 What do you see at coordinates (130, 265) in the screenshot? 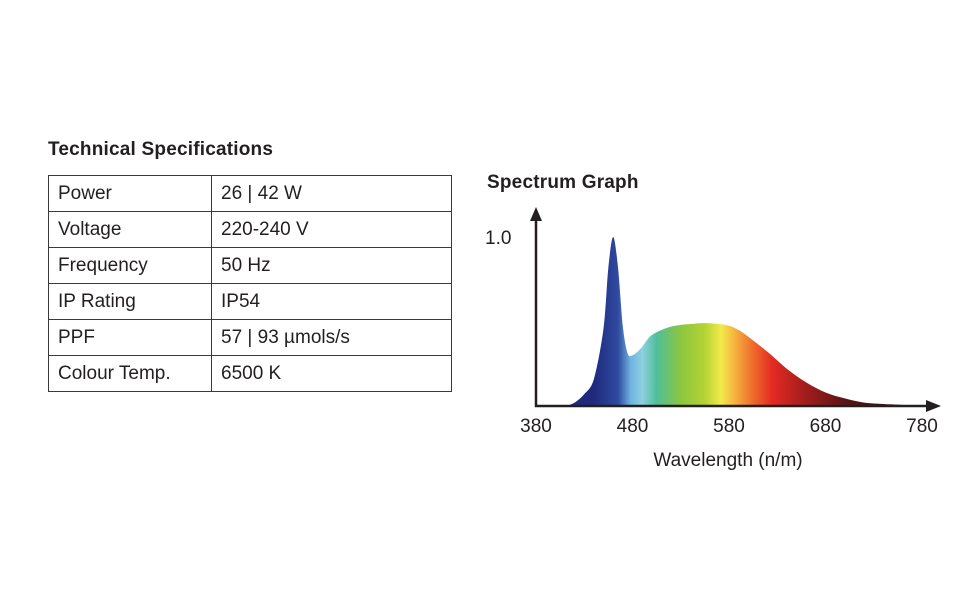
I see `spec-label: Frequency` at bounding box center [130, 265].